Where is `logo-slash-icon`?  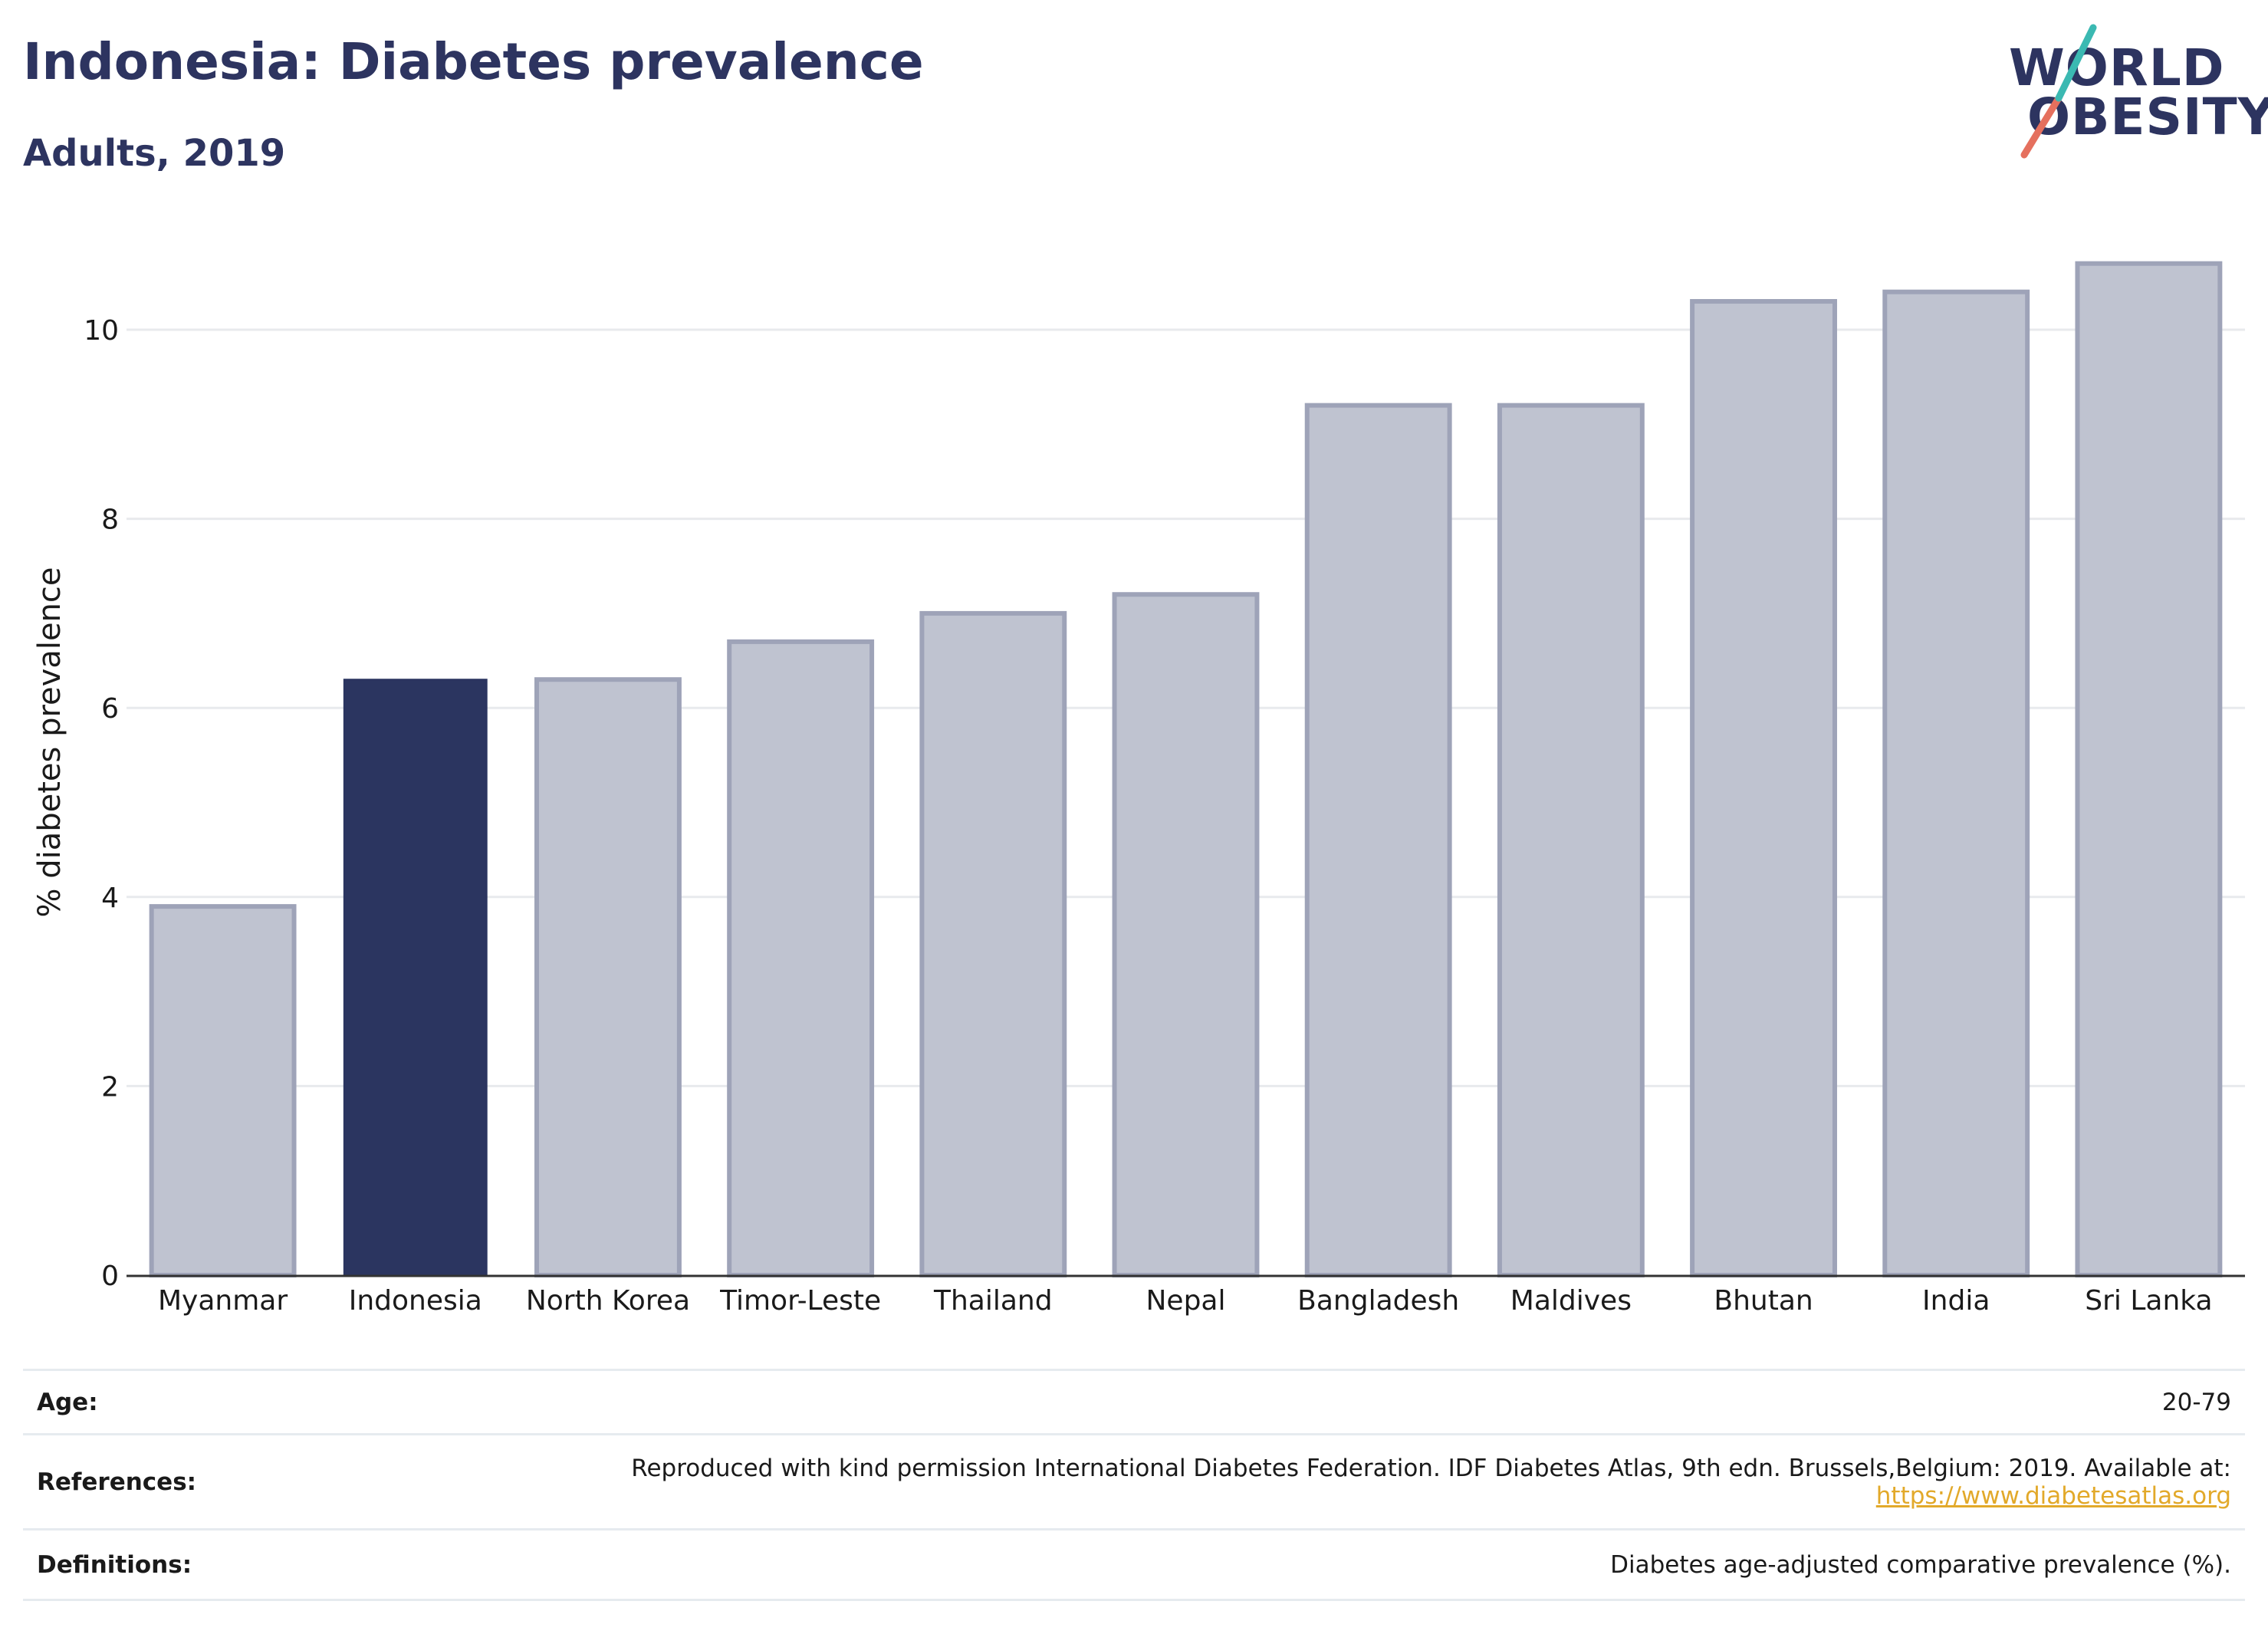 logo-slash-icon is located at coordinates (2058, 92).